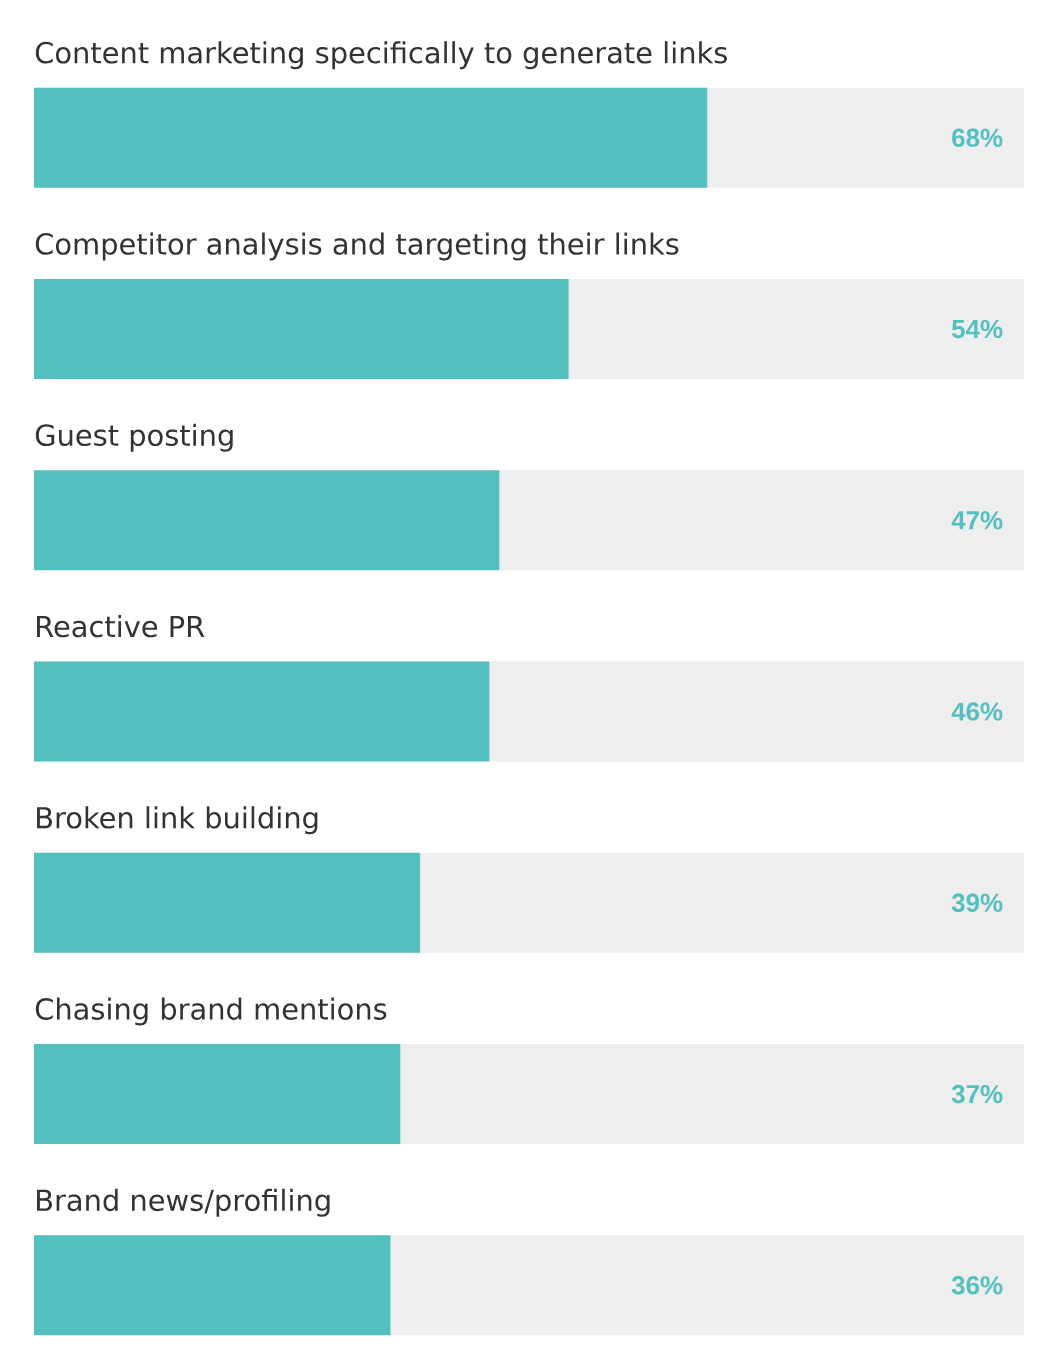 Image resolution: width=1054 pixels, height=1358 pixels. I want to click on data-label: 54%, so click(977, 329).